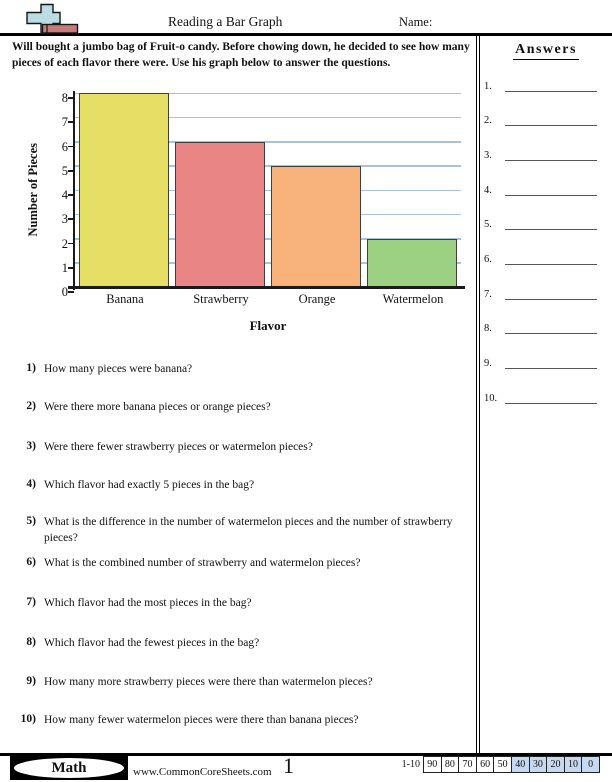 This screenshot has height=782, width=612. I want to click on answer-number: 7., so click(488, 294).